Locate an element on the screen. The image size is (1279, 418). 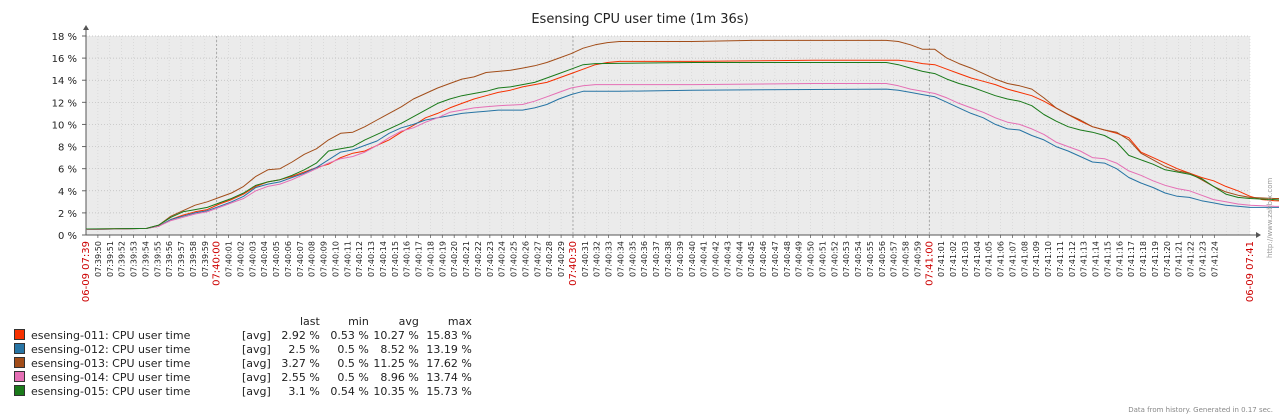
x-tick-label: 07:41:08 is located at coordinates (1024, 259).